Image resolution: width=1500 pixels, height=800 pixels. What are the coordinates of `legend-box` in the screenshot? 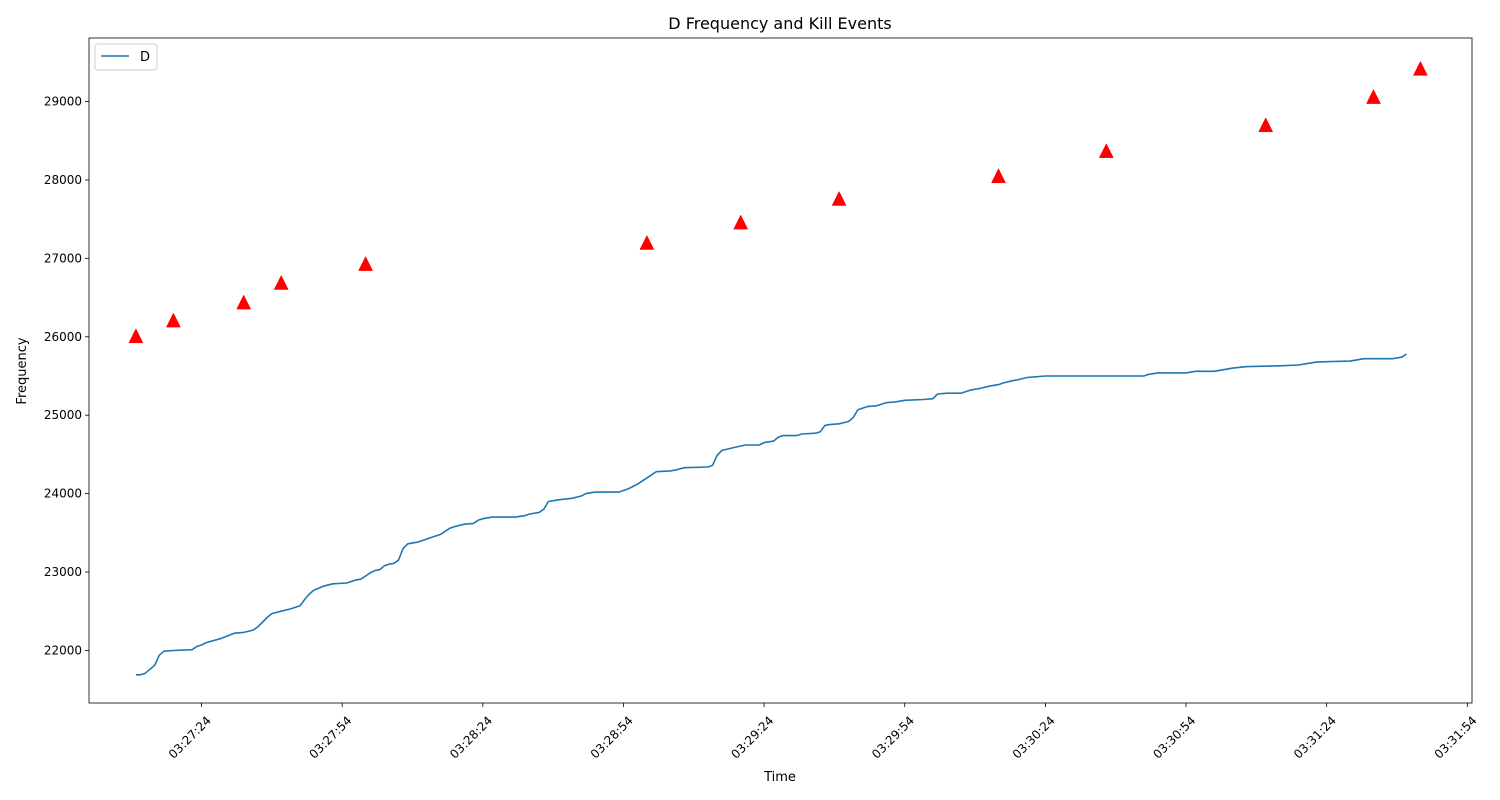 It's located at (126, 57).